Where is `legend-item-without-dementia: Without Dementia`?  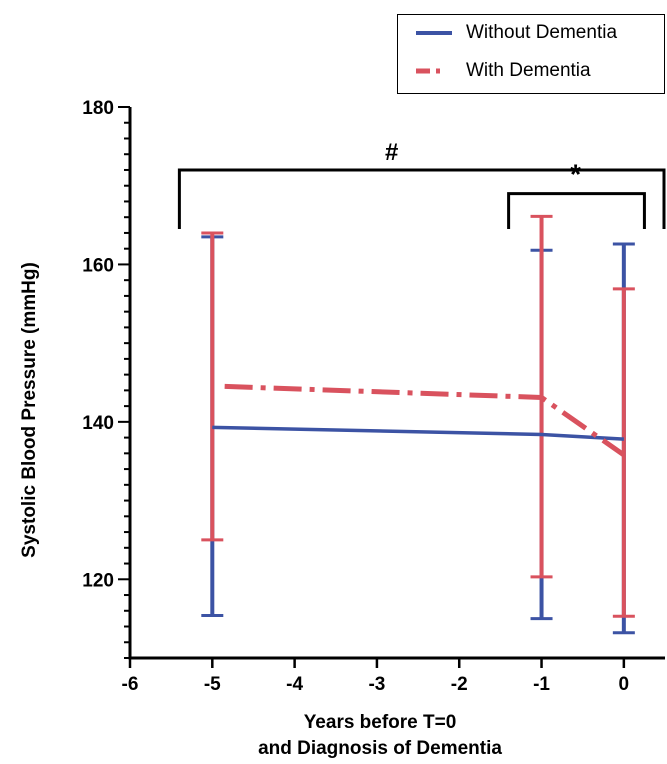
legend-item-without-dementia: Without Dementia is located at coordinates (515, 33).